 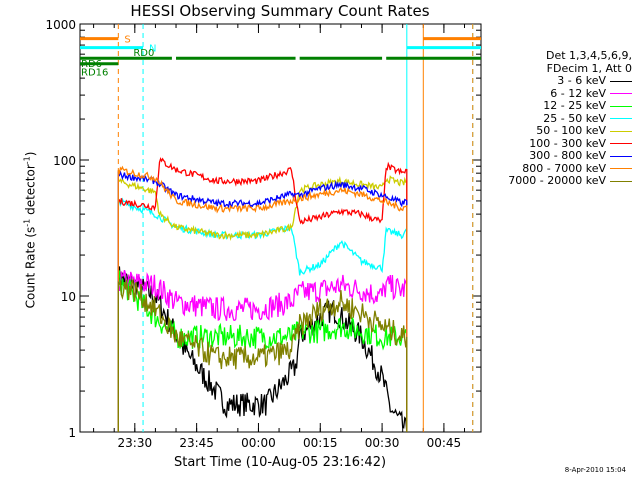 What do you see at coordinates (280, 11) in the screenshot?
I see `chart-title: HESSI Observing Summary Count Rates` at bounding box center [280, 11].